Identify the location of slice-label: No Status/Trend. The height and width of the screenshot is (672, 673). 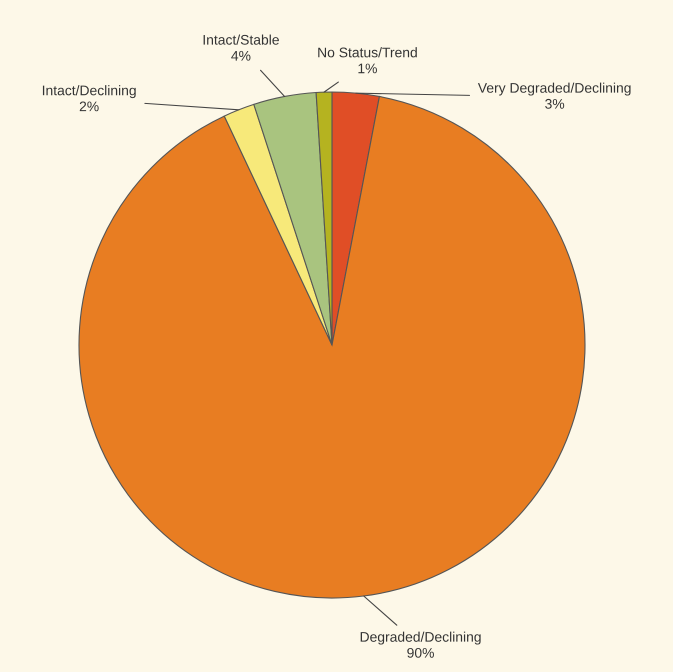
(367, 52).